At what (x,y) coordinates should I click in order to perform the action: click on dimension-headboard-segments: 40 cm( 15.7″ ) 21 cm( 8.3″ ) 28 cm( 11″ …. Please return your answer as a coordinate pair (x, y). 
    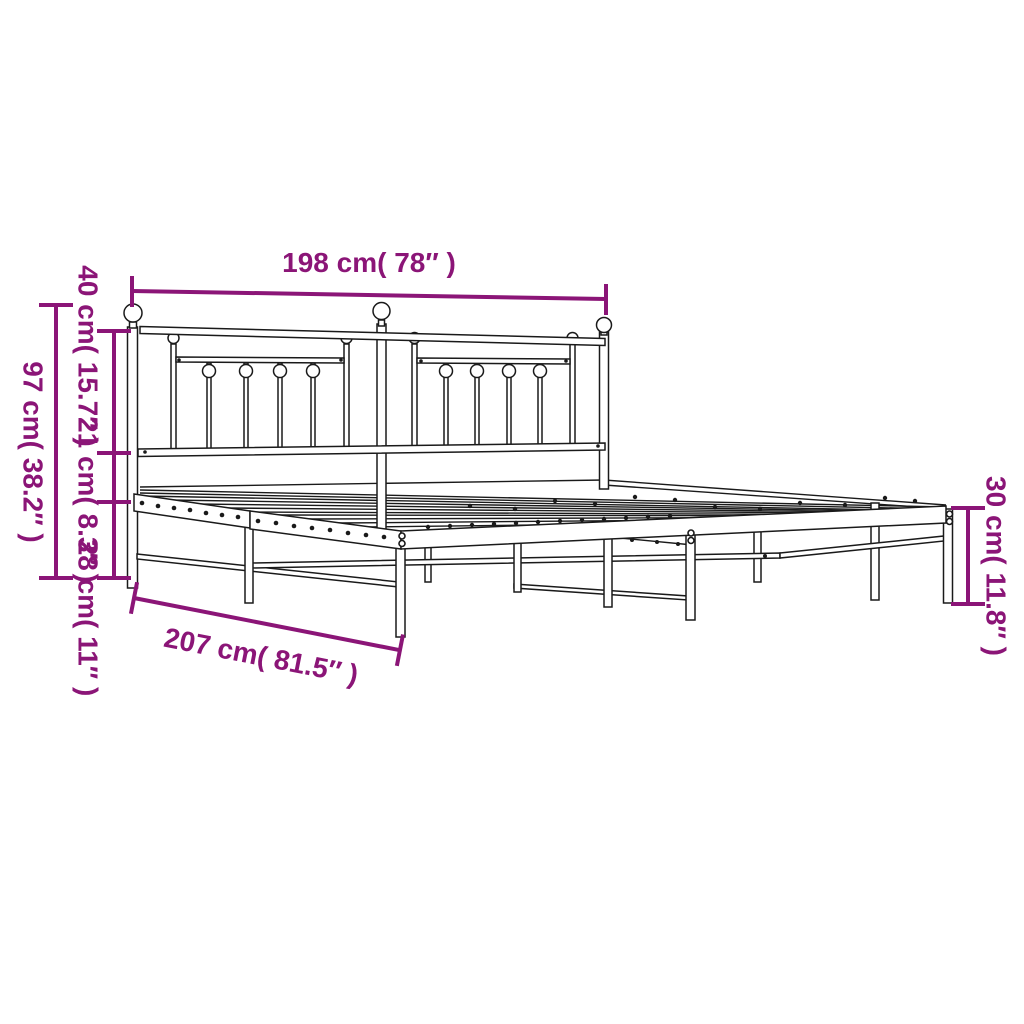
    Looking at the image, I should click on (102, 481).